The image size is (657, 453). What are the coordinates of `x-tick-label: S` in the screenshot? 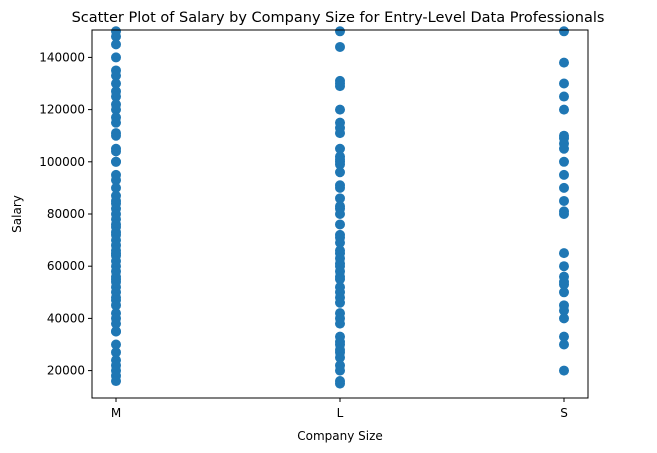 It's located at (564, 413).